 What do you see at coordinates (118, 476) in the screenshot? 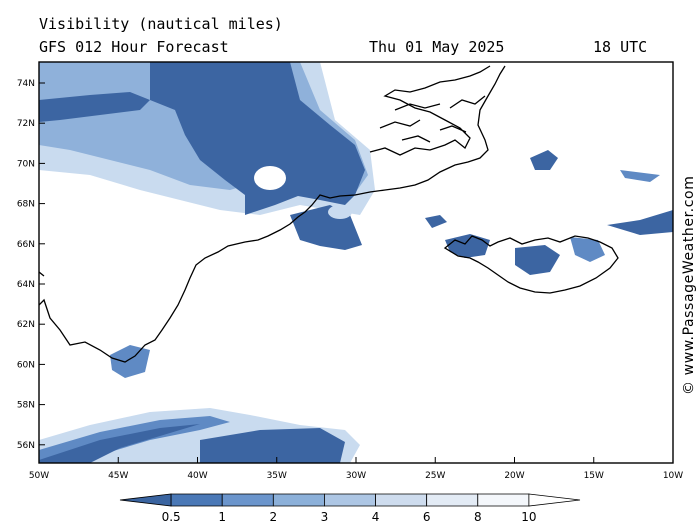
I see `lon-label: 45W` at bounding box center [118, 476].